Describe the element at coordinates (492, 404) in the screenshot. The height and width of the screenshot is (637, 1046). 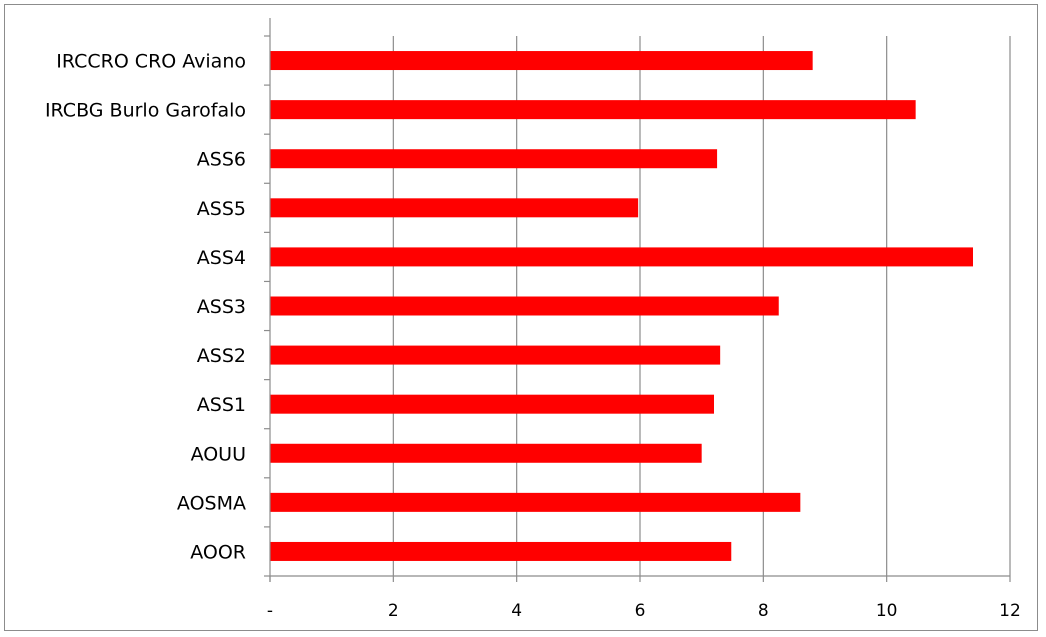
I see `bar-ass1` at that location.